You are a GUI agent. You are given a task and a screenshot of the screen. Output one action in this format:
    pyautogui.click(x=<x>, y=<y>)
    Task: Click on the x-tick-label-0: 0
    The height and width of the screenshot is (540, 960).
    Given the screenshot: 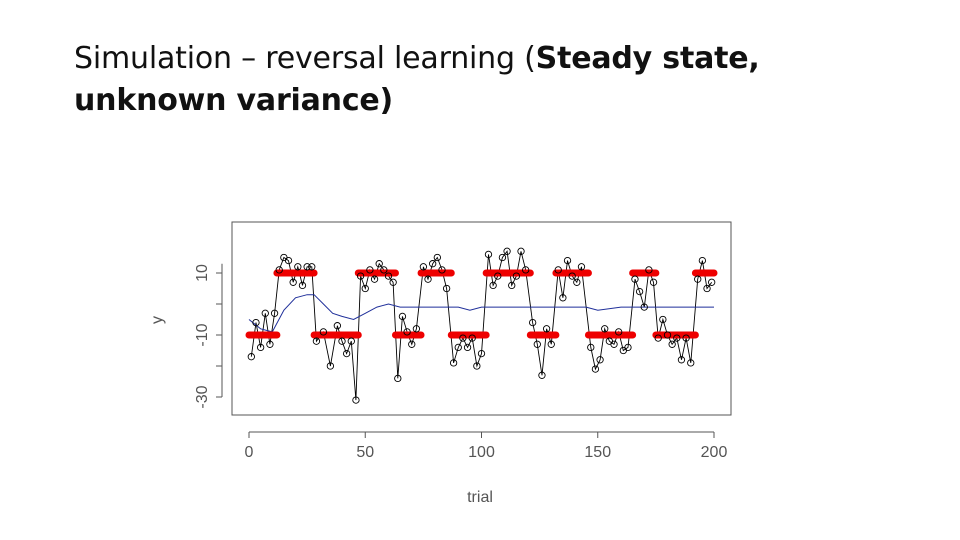 What is the action you would take?
    pyautogui.click(x=249, y=452)
    